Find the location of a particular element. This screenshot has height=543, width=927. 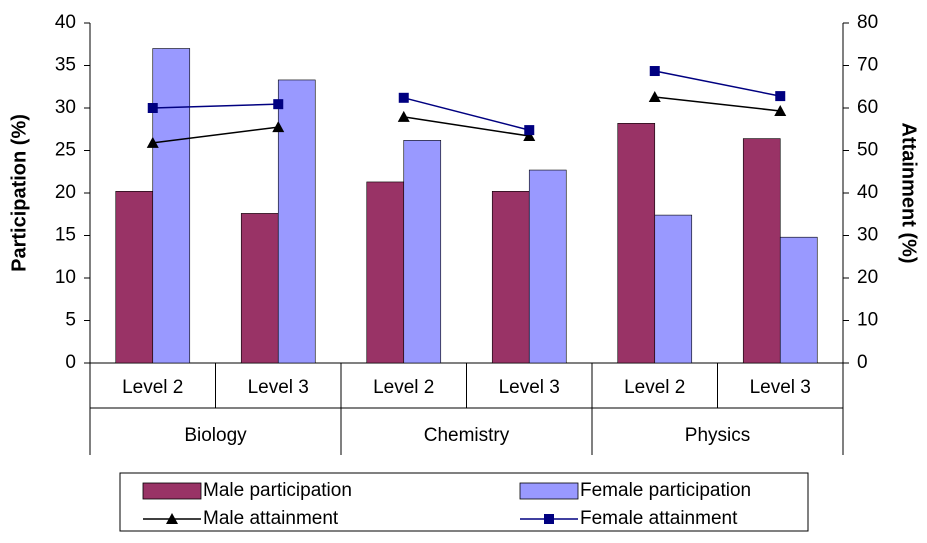

y2-tick-label: 10 is located at coordinates (867, 320).